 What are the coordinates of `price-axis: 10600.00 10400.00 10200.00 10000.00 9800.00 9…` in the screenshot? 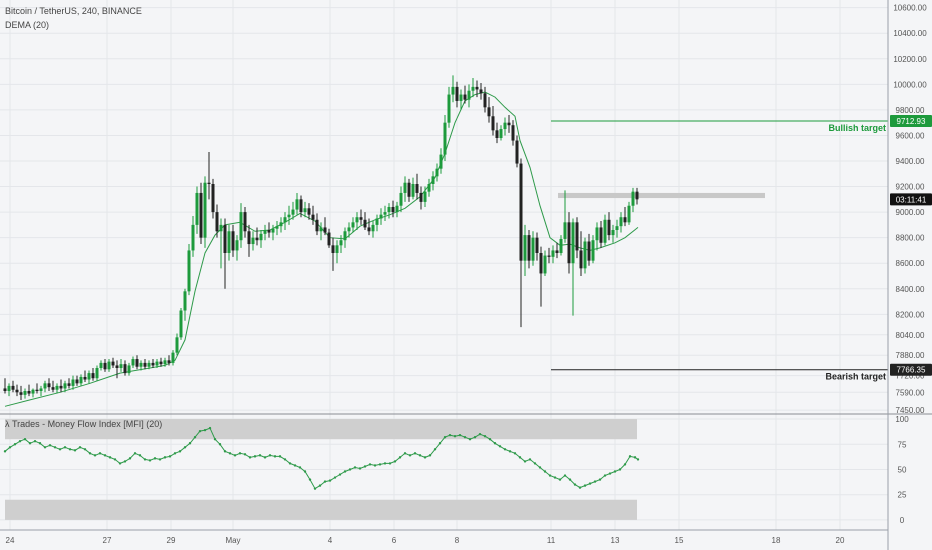 It's located at (910, 210).